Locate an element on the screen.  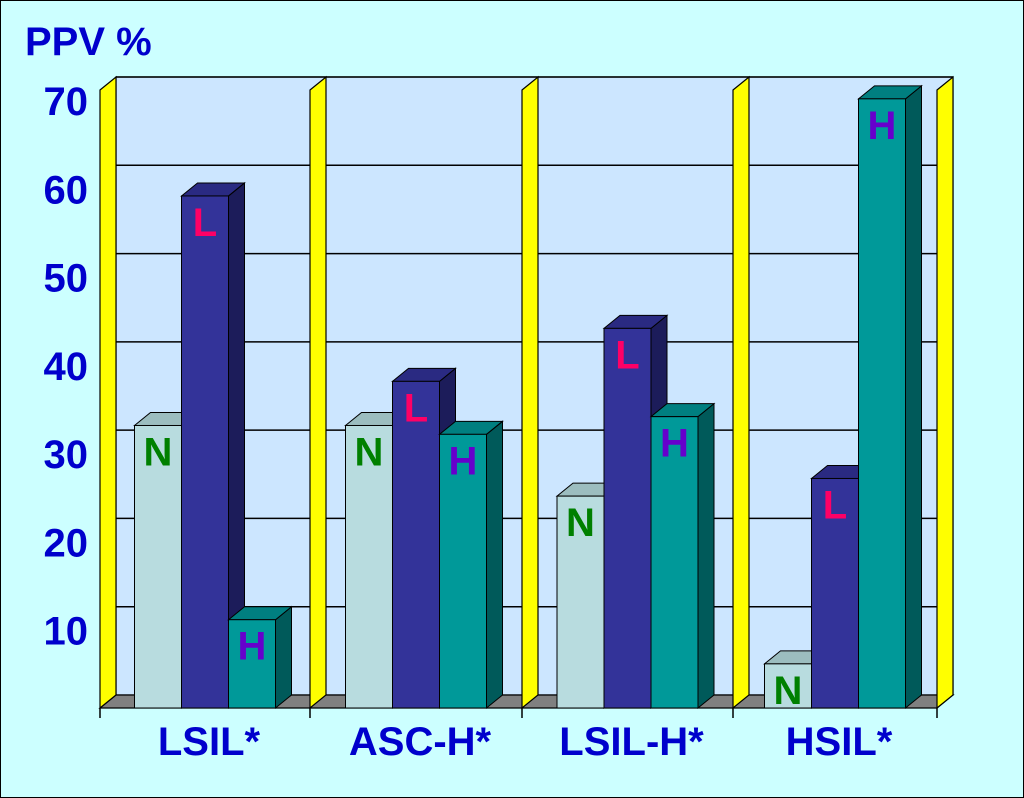
bar-label-hsil-h: H is located at coordinates (882, 126).